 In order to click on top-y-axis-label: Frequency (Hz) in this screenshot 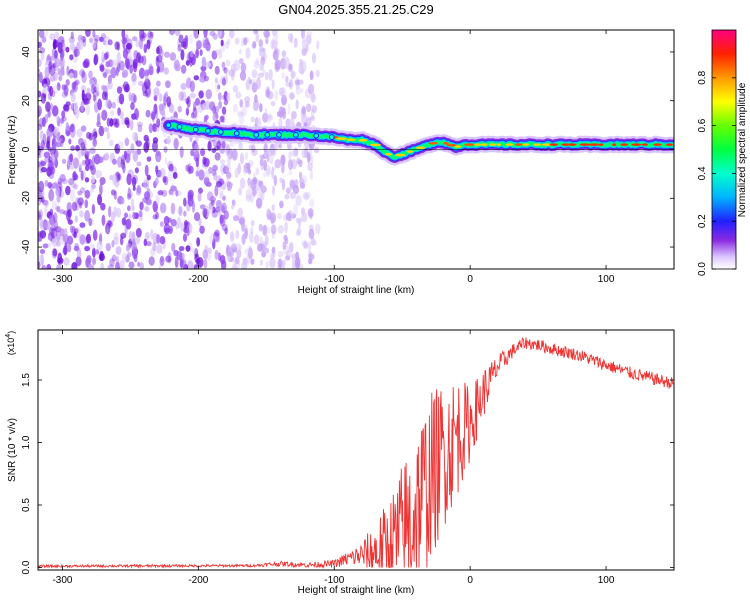, I will do `click(12, 150)`.